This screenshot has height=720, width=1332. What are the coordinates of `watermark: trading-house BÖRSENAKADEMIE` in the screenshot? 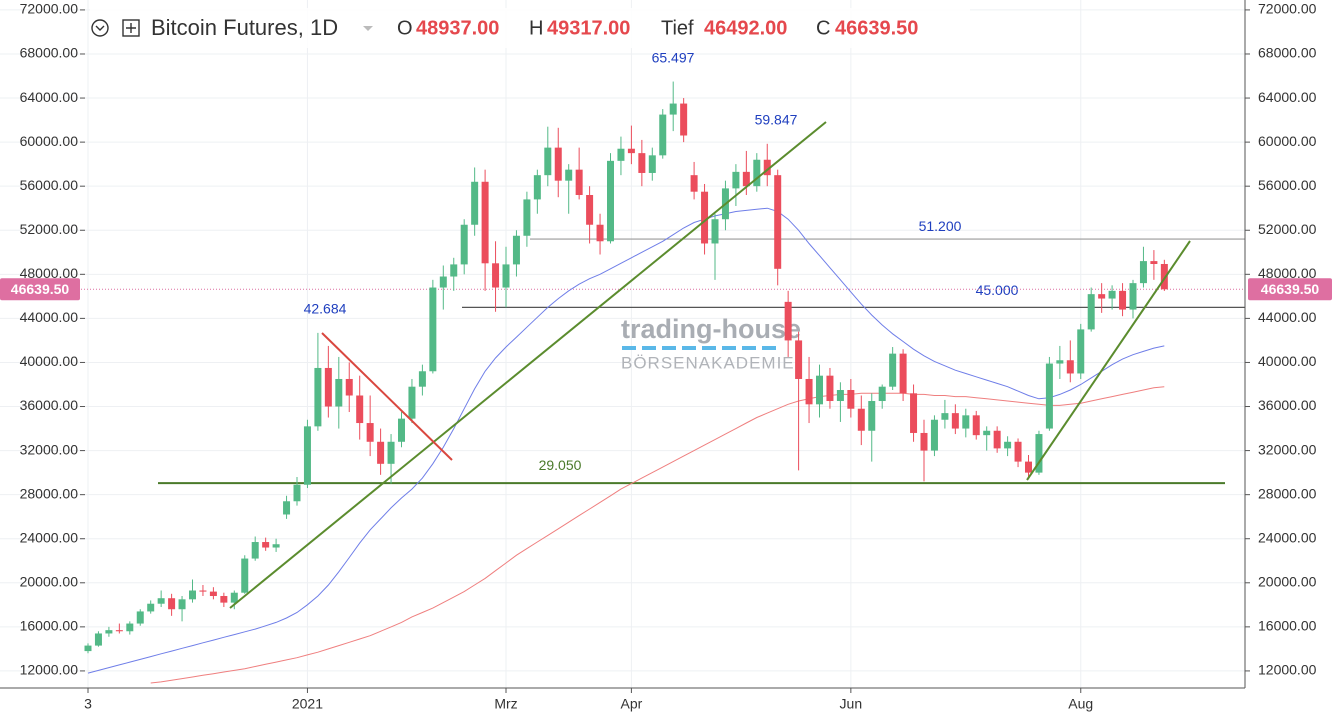 It's located at (711, 343).